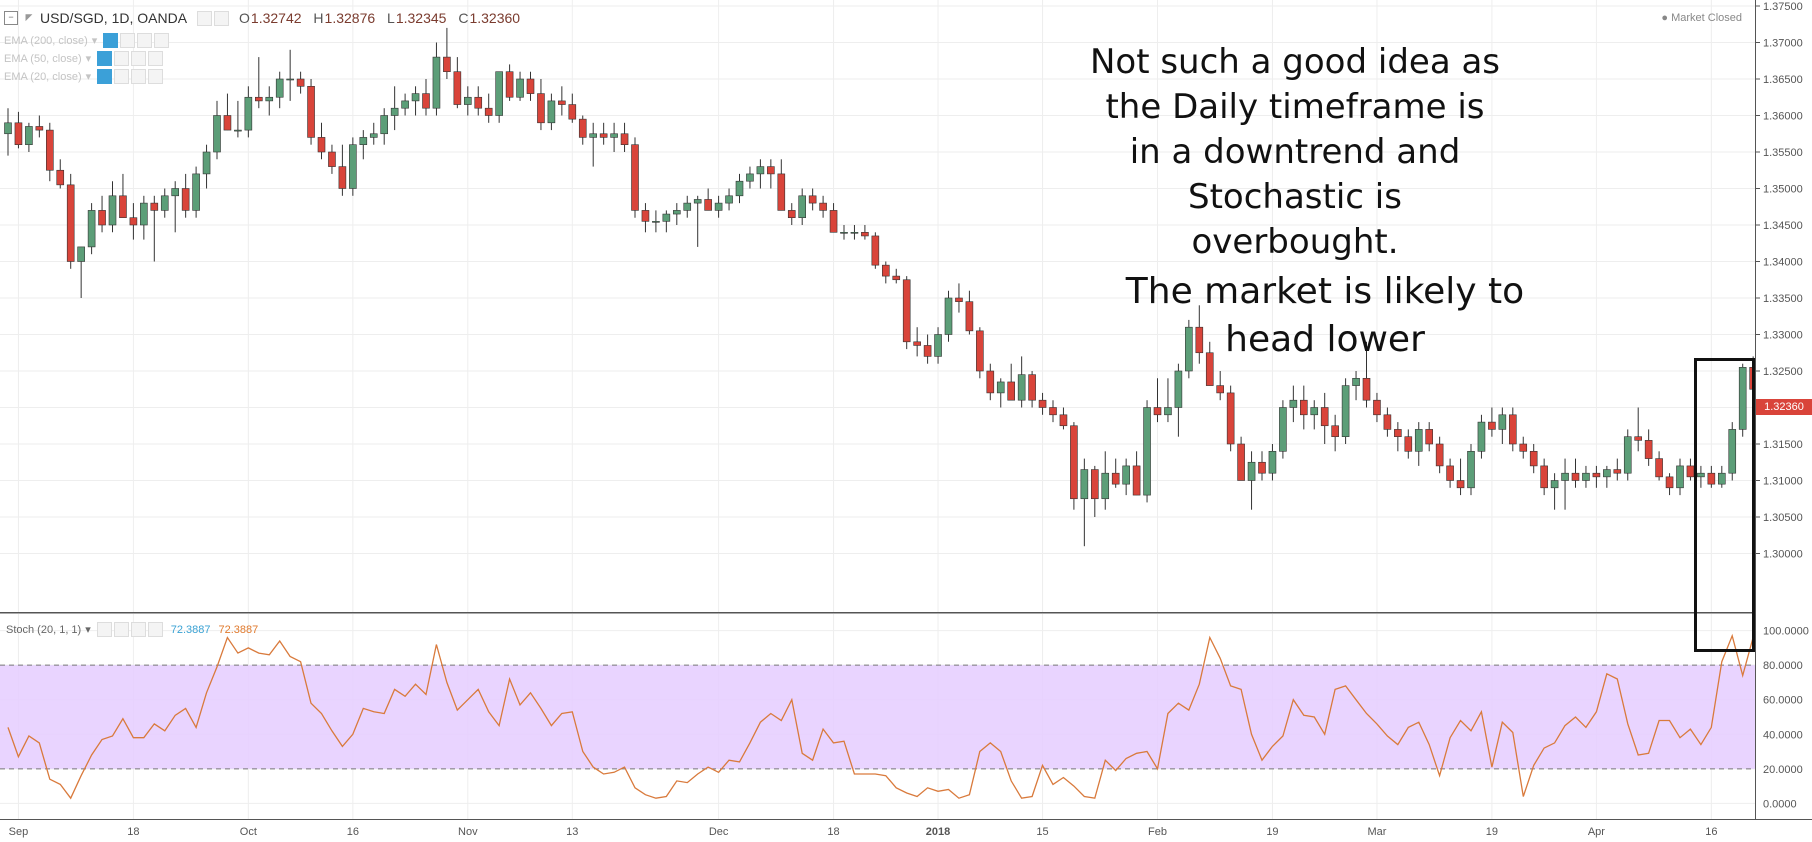 Image resolution: width=1812 pixels, height=842 pixels. Describe the element at coordinates (463, 18) in the screenshot. I see `close-label: C` at that location.